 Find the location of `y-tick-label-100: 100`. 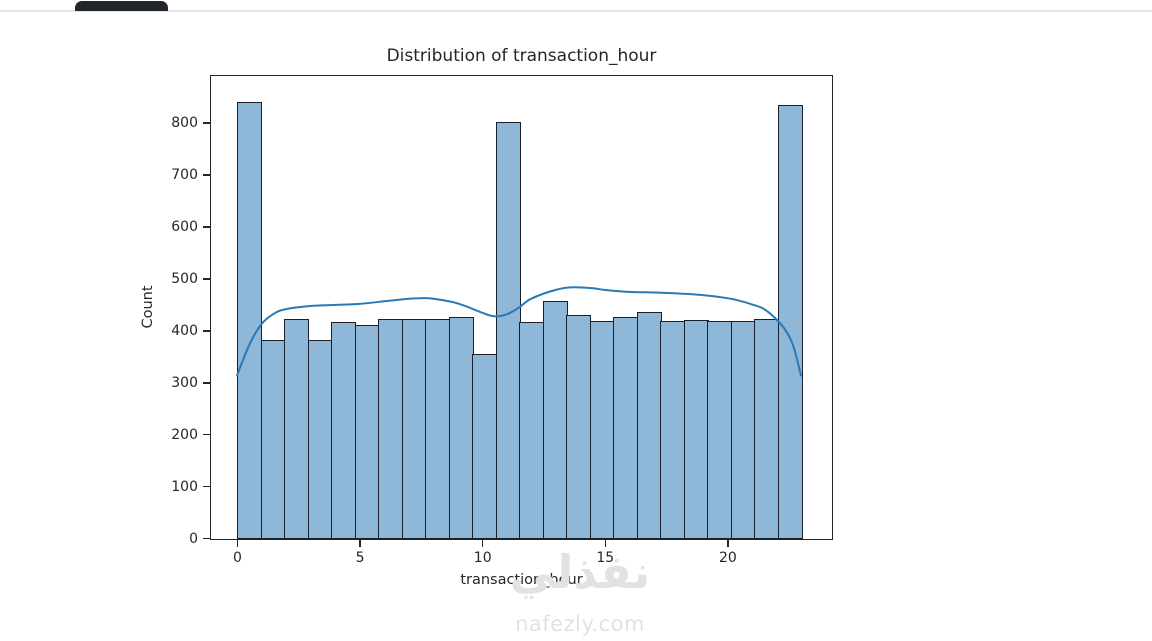

y-tick-label-100: 100 is located at coordinates (184, 486).